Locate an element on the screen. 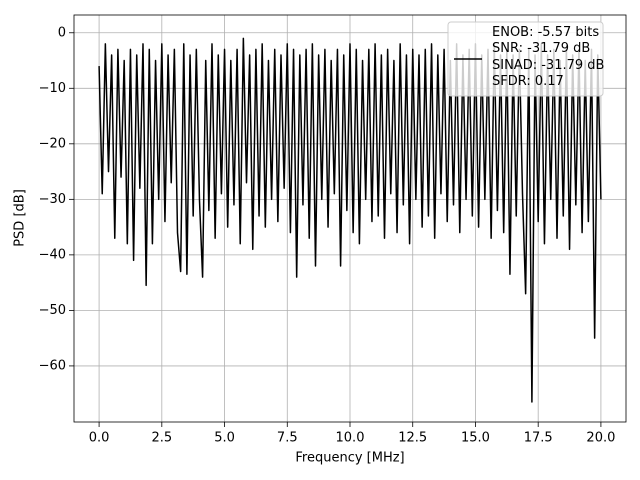 The height and width of the screenshot is (480, 640). x-axis-label: Frequency [MHz] is located at coordinates (349, 458).